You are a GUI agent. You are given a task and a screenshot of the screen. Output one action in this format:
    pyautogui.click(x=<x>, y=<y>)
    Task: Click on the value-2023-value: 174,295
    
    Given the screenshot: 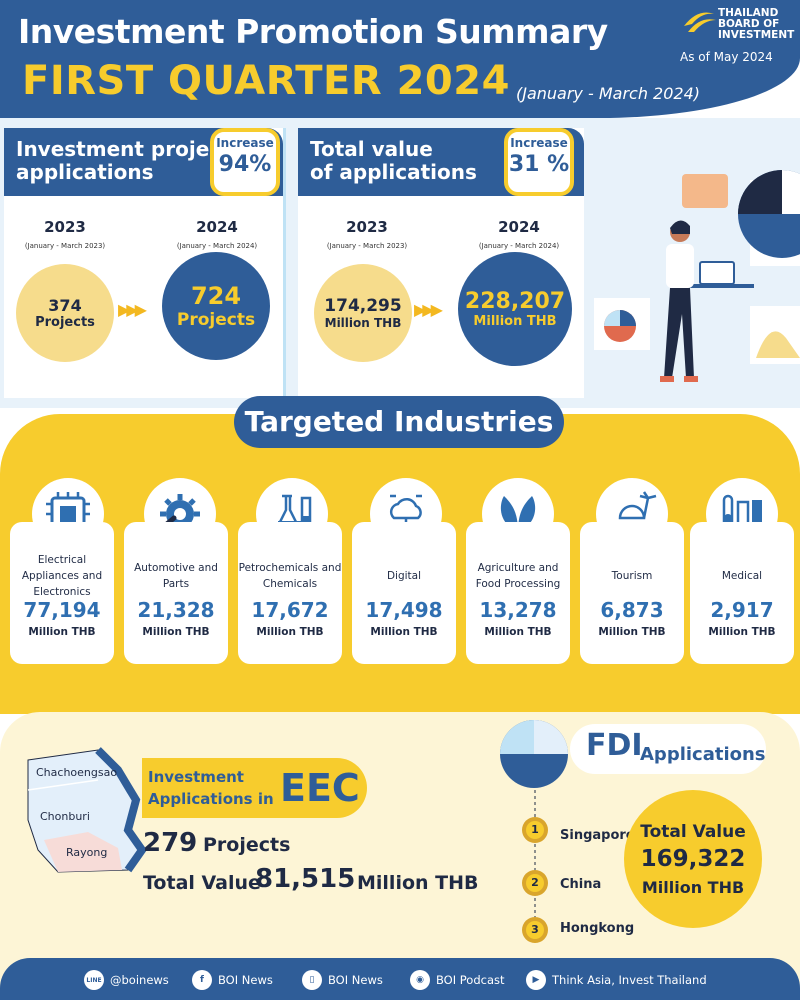 What is the action you would take?
    pyautogui.click(x=363, y=306)
    